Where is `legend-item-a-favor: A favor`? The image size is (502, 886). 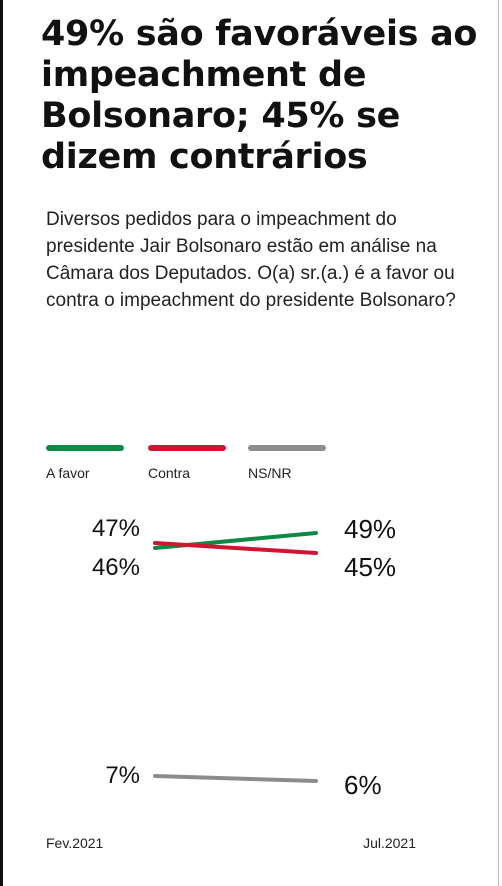 legend-item-a-favor: A favor is located at coordinates (85, 463).